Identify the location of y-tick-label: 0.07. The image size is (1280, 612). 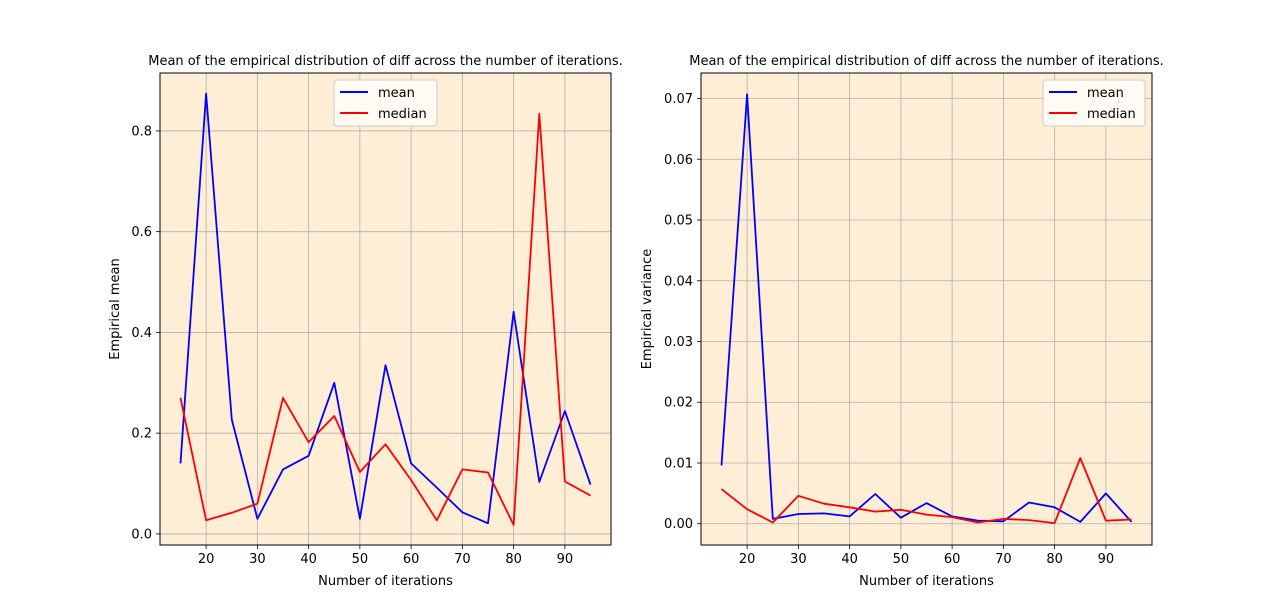
(678, 99).